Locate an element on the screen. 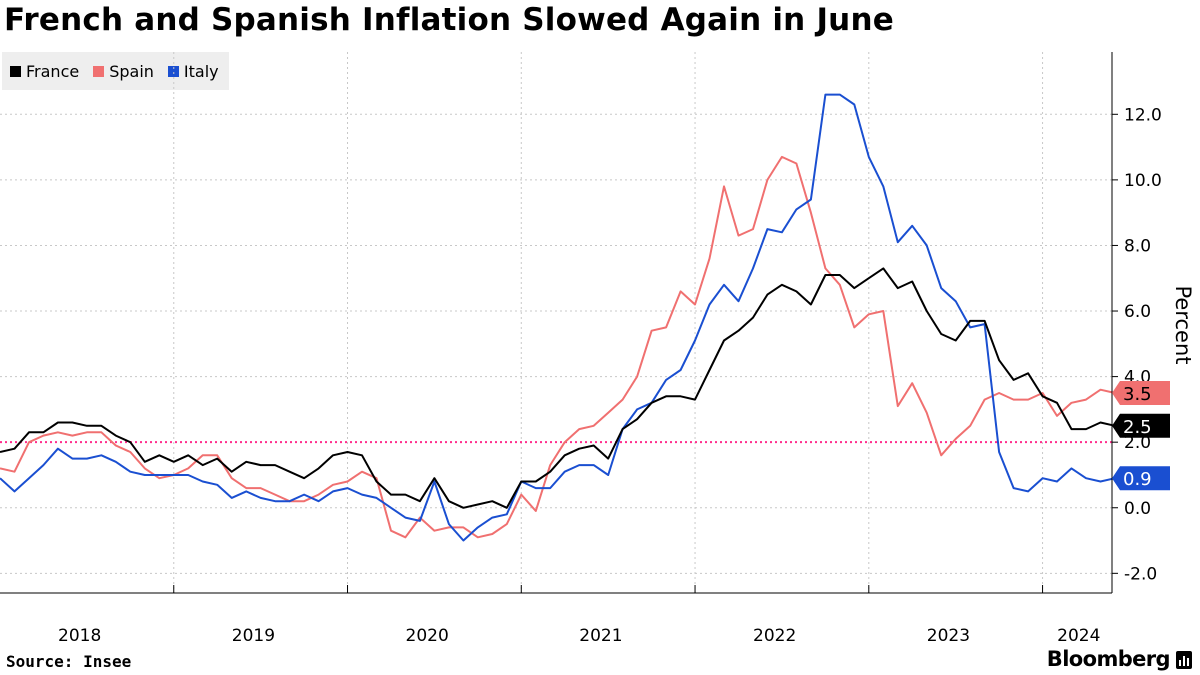  x-tick-label: 2020 is located at coordinates (427, 636).